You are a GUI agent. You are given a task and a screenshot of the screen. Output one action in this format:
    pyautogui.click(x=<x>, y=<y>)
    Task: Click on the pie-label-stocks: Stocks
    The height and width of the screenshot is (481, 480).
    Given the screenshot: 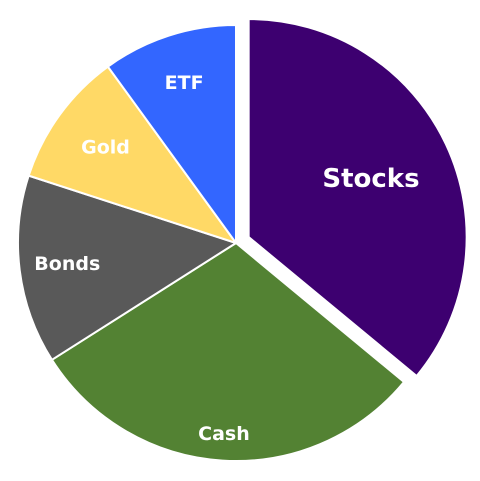 What is the action you would take?
    pyautogui.click(x=370, y=179)
    